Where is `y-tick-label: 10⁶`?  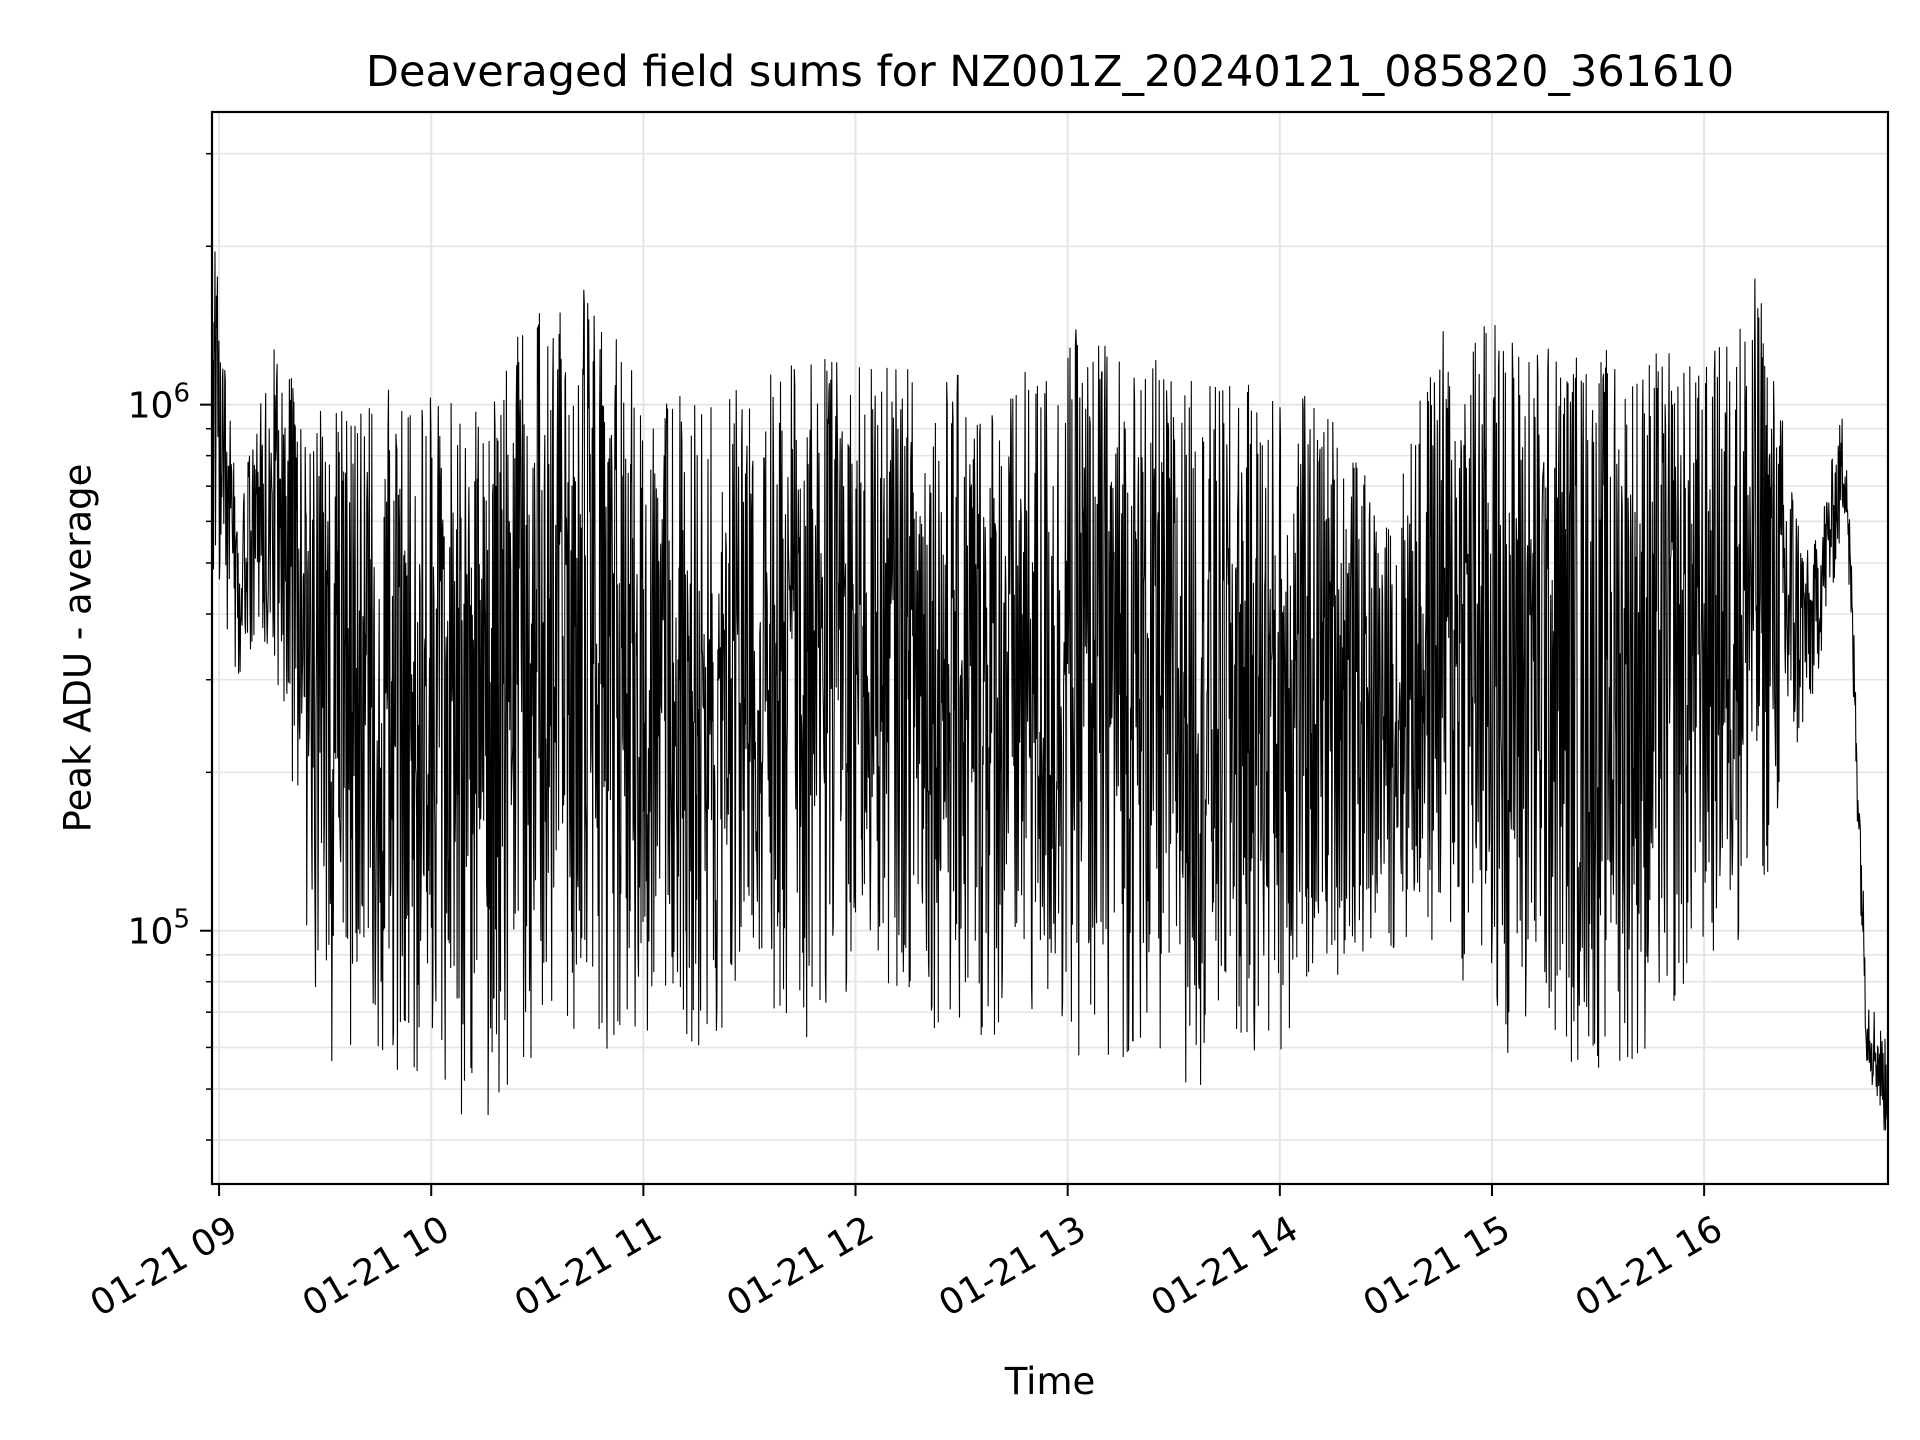
y-tick-label: 10⁶ is located at coordinates (159, 403).